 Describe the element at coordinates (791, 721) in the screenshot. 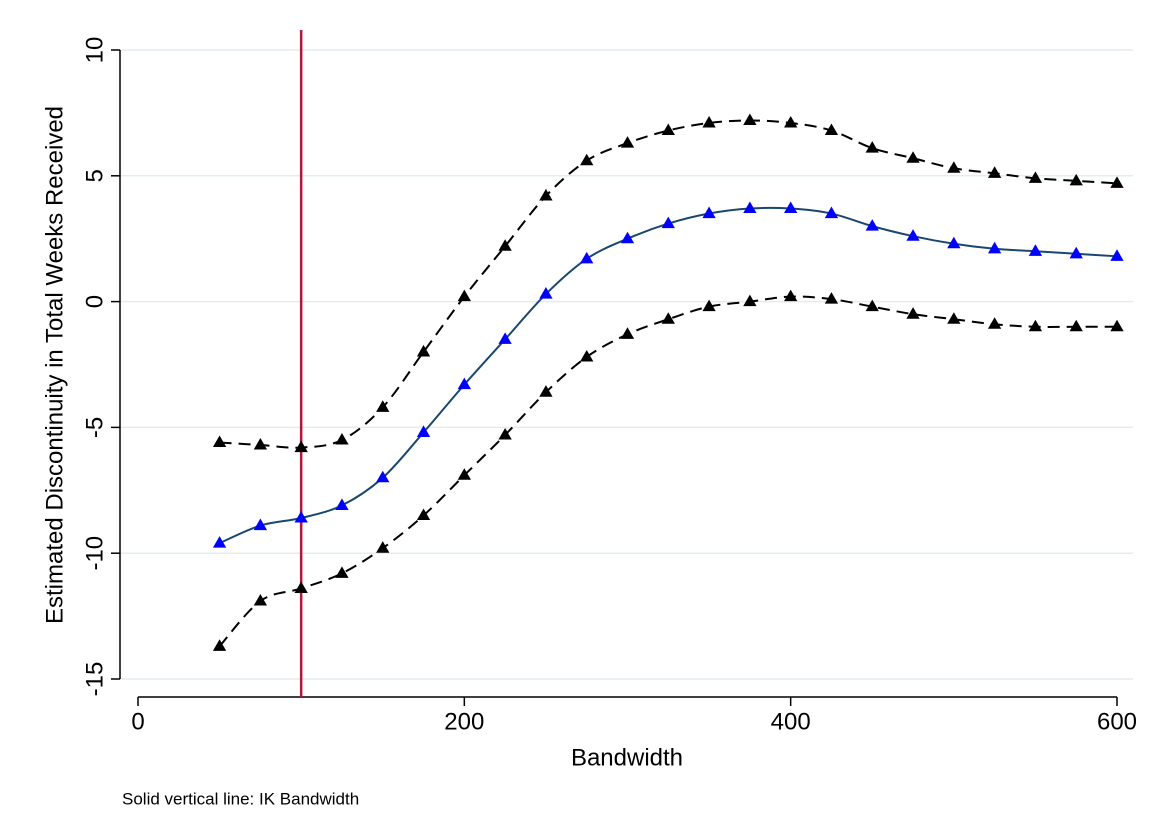

I see `x-tick-label: 400` at that location.